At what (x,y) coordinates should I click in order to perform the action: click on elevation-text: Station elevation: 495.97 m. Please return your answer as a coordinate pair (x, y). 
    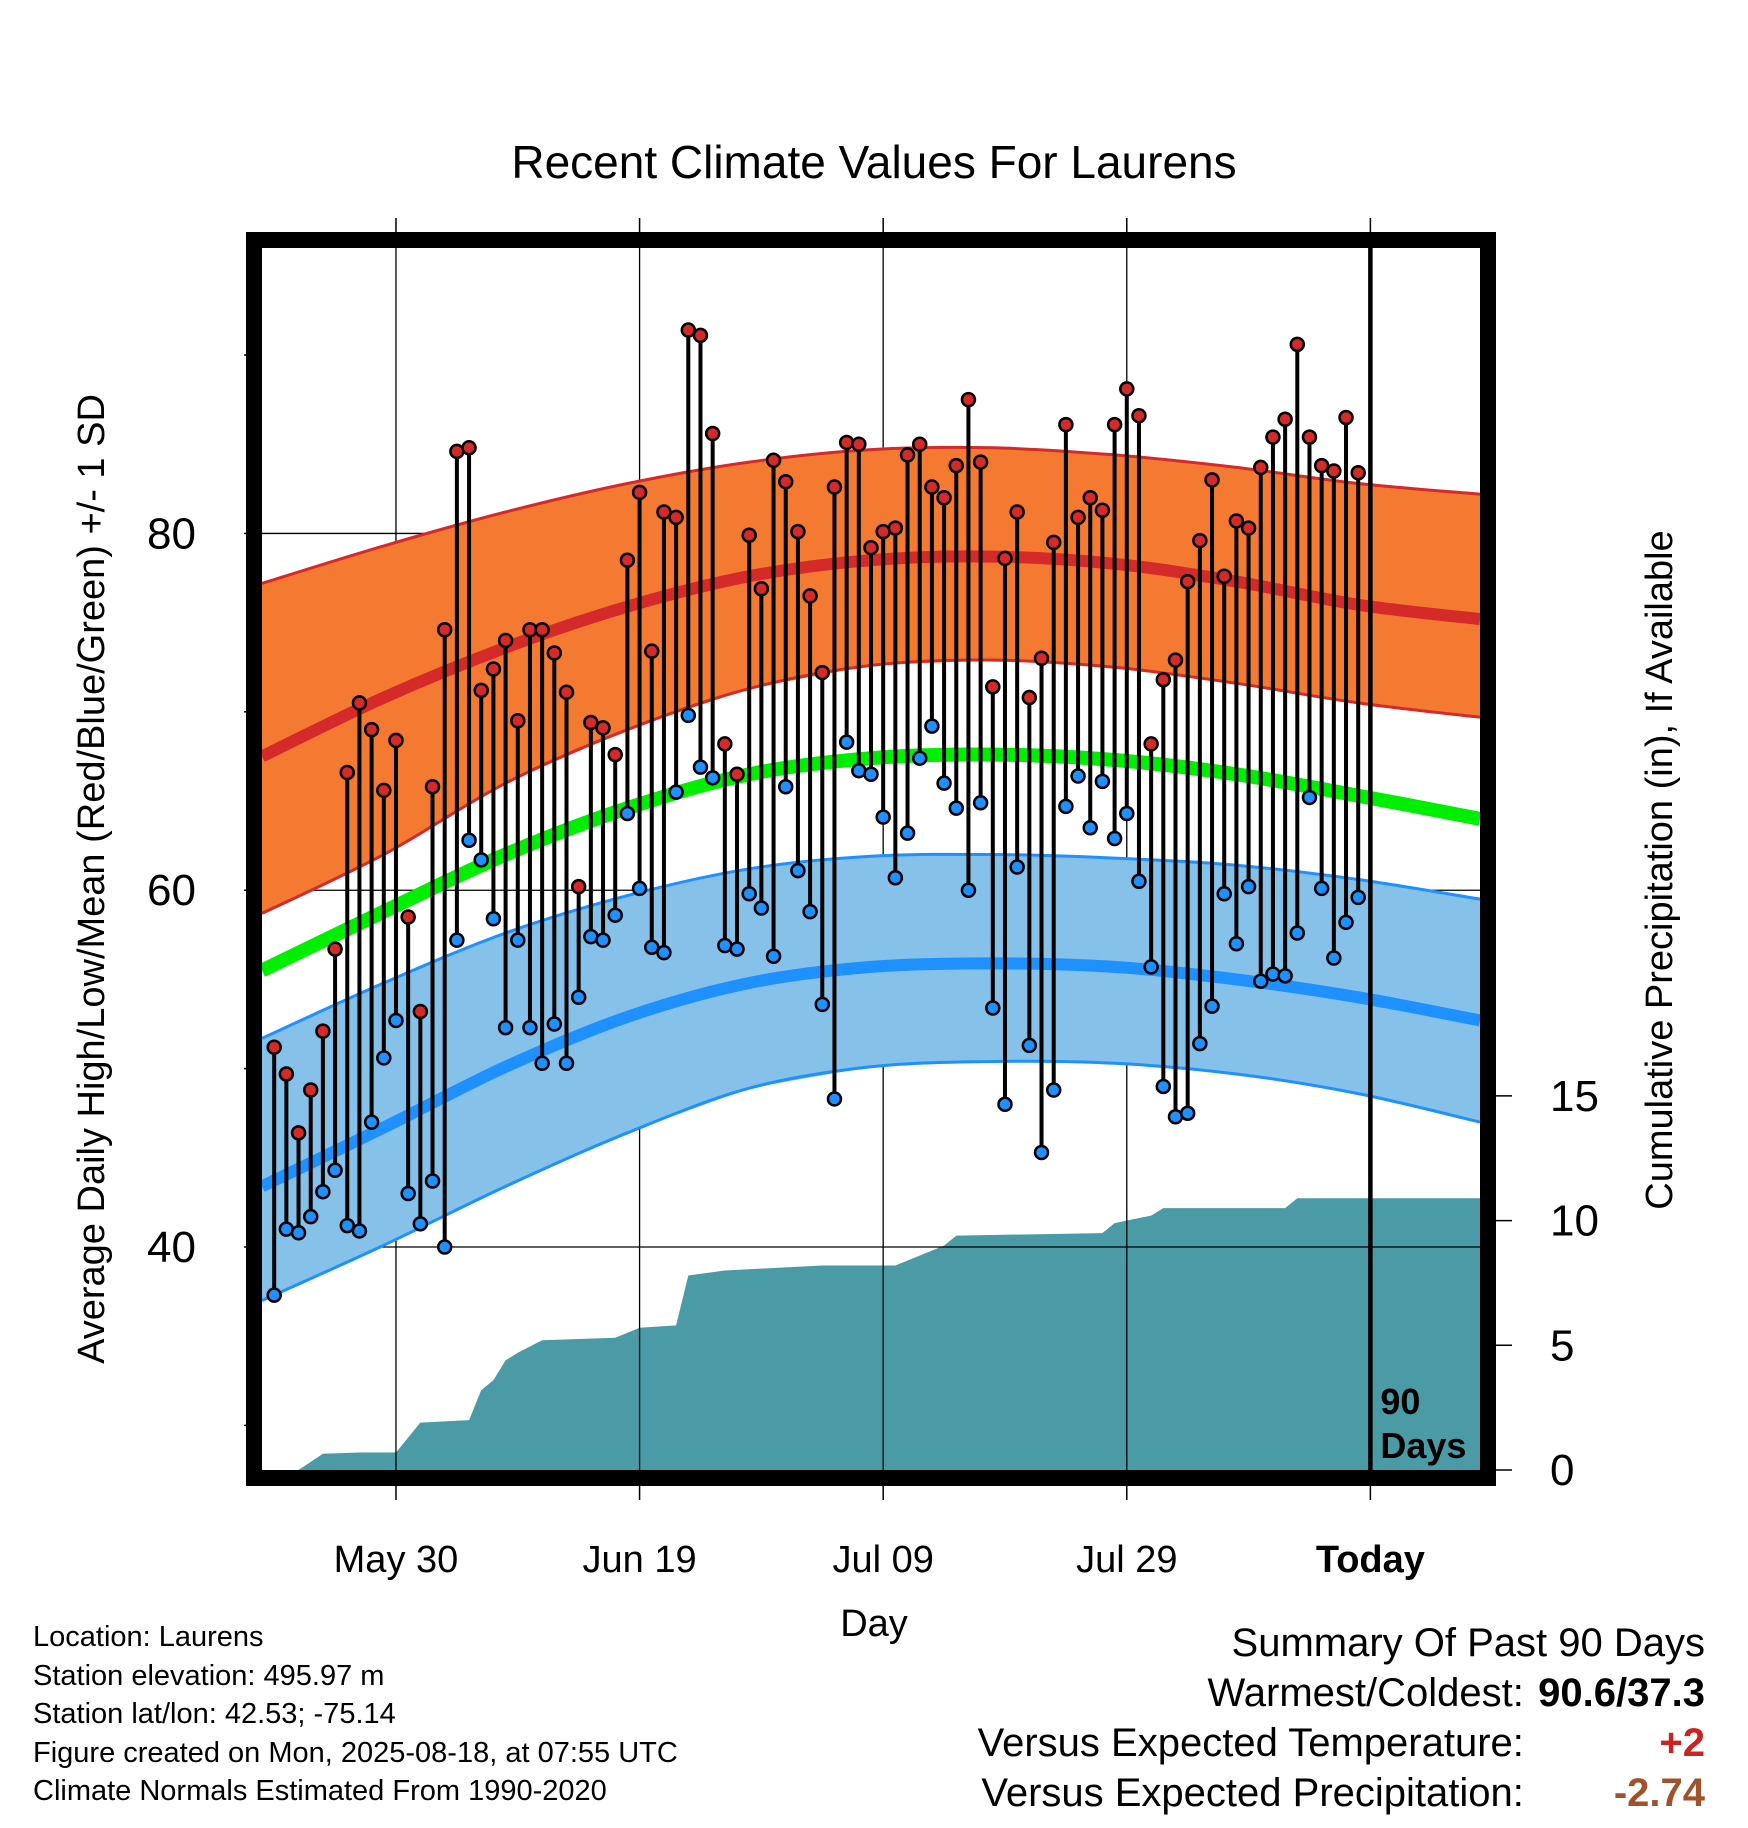
    Looking at the image, I should click on (209, 1675).